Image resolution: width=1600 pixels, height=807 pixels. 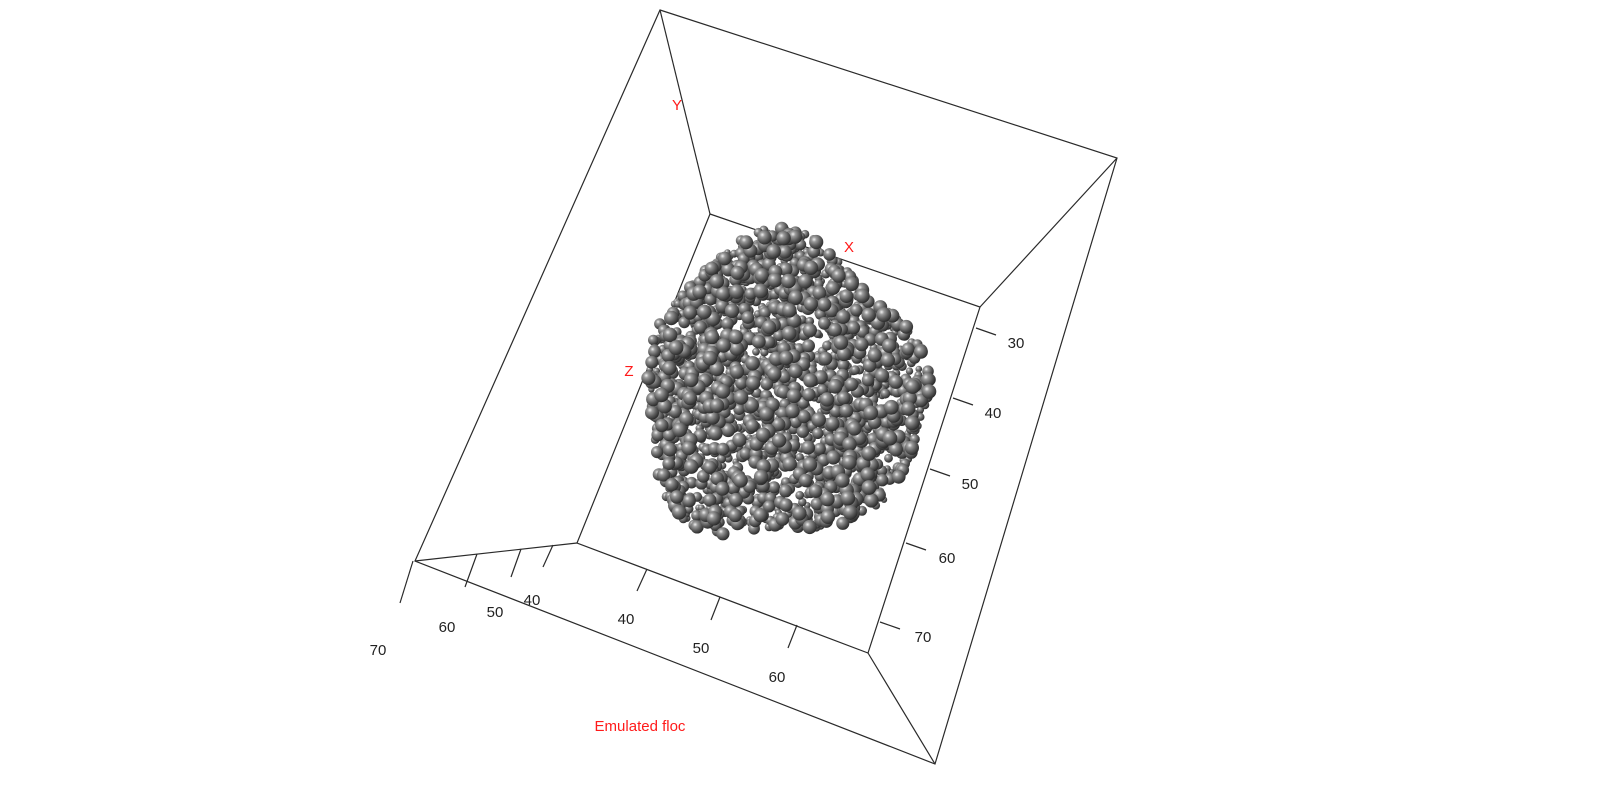 What do you see at coordinates (901, 708) in the screenshot?
I see `box-edge-bottom-right` at bounding box center [901, 708].